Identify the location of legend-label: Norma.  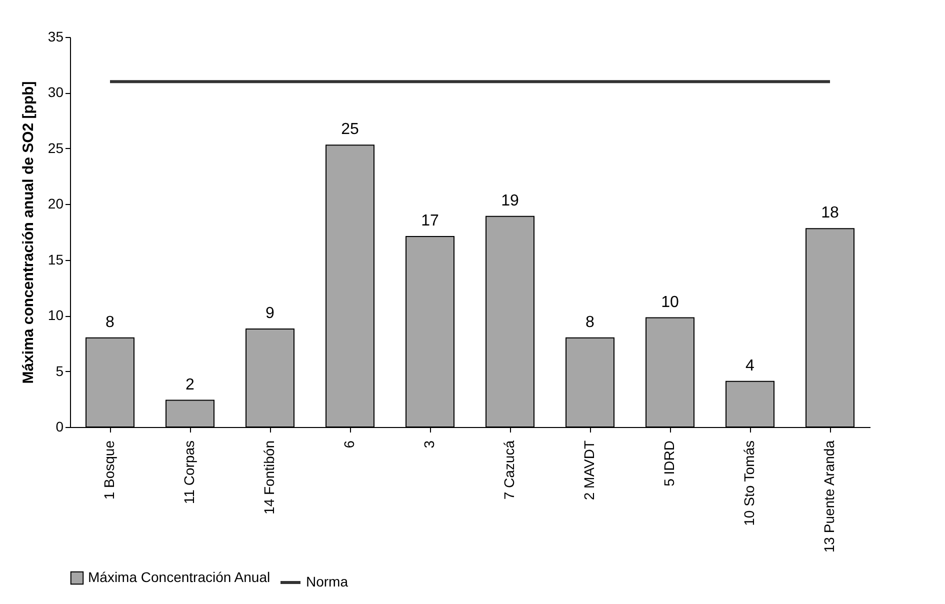
(327, 582).